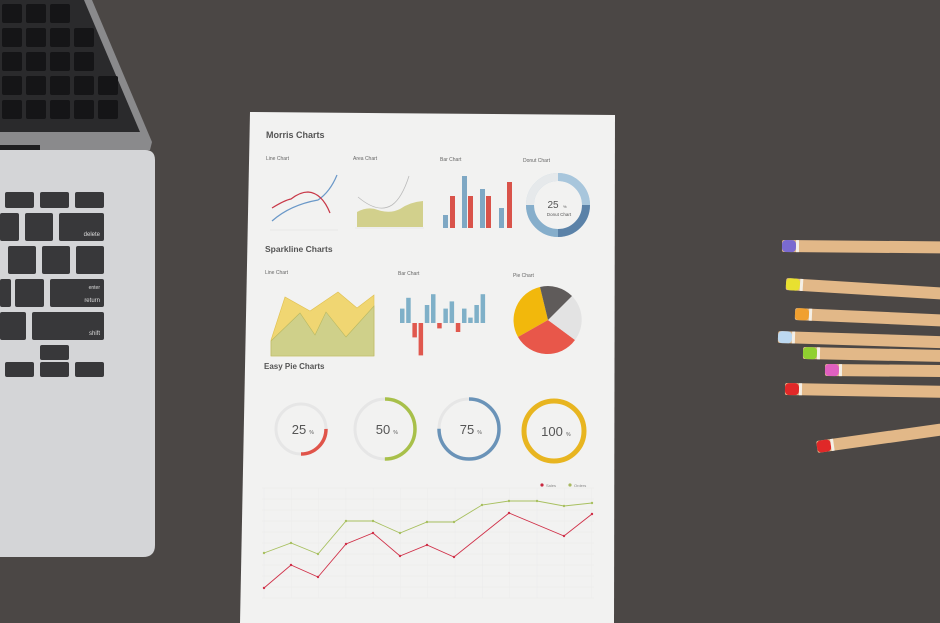  I want to click on morris-donut-chart: 25 % Donut Chart, so click(558, 205).